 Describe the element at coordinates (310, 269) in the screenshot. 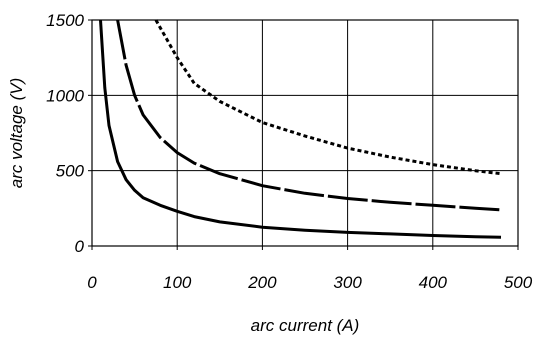

I see `x-axis-ticks: 0 100 200 300 400 500` at that location.